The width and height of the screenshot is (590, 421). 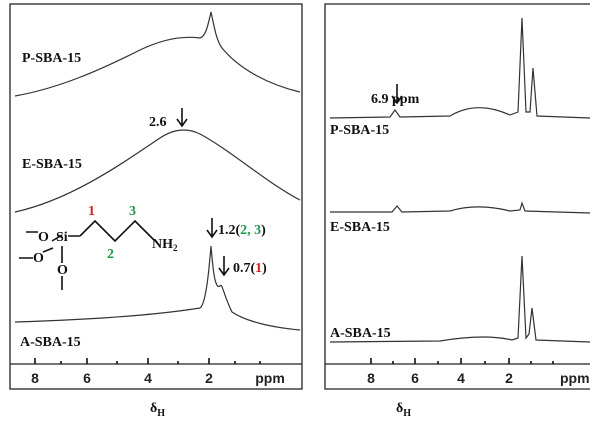 What do you see at coordinates (242, 230) in the screenshot?
I see `annotation: 1.2(2, 3)` at bounding box center [242, 230].